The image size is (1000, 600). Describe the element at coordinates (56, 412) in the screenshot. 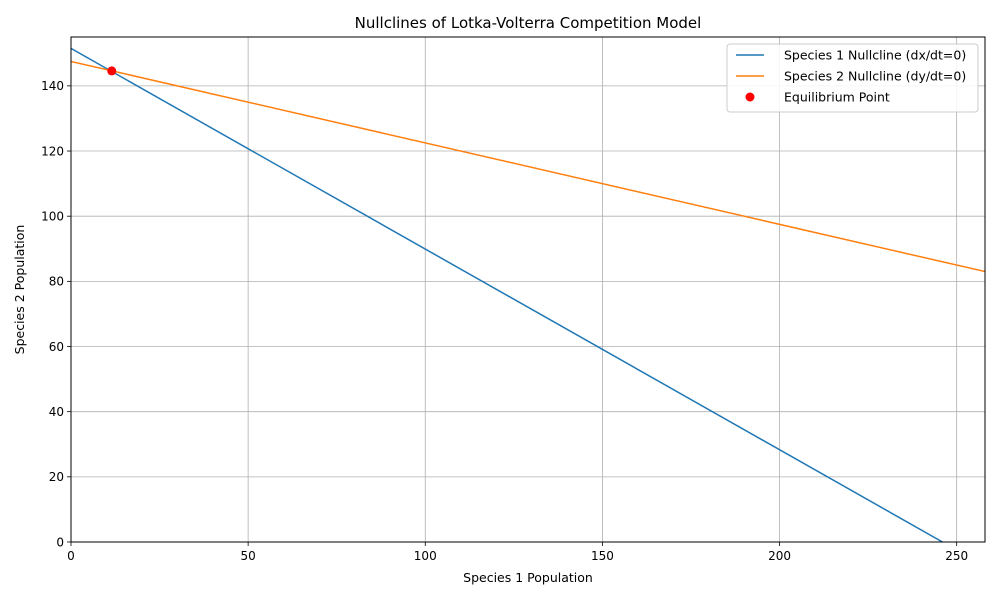

I see `y-tick-label: 40` at that location.